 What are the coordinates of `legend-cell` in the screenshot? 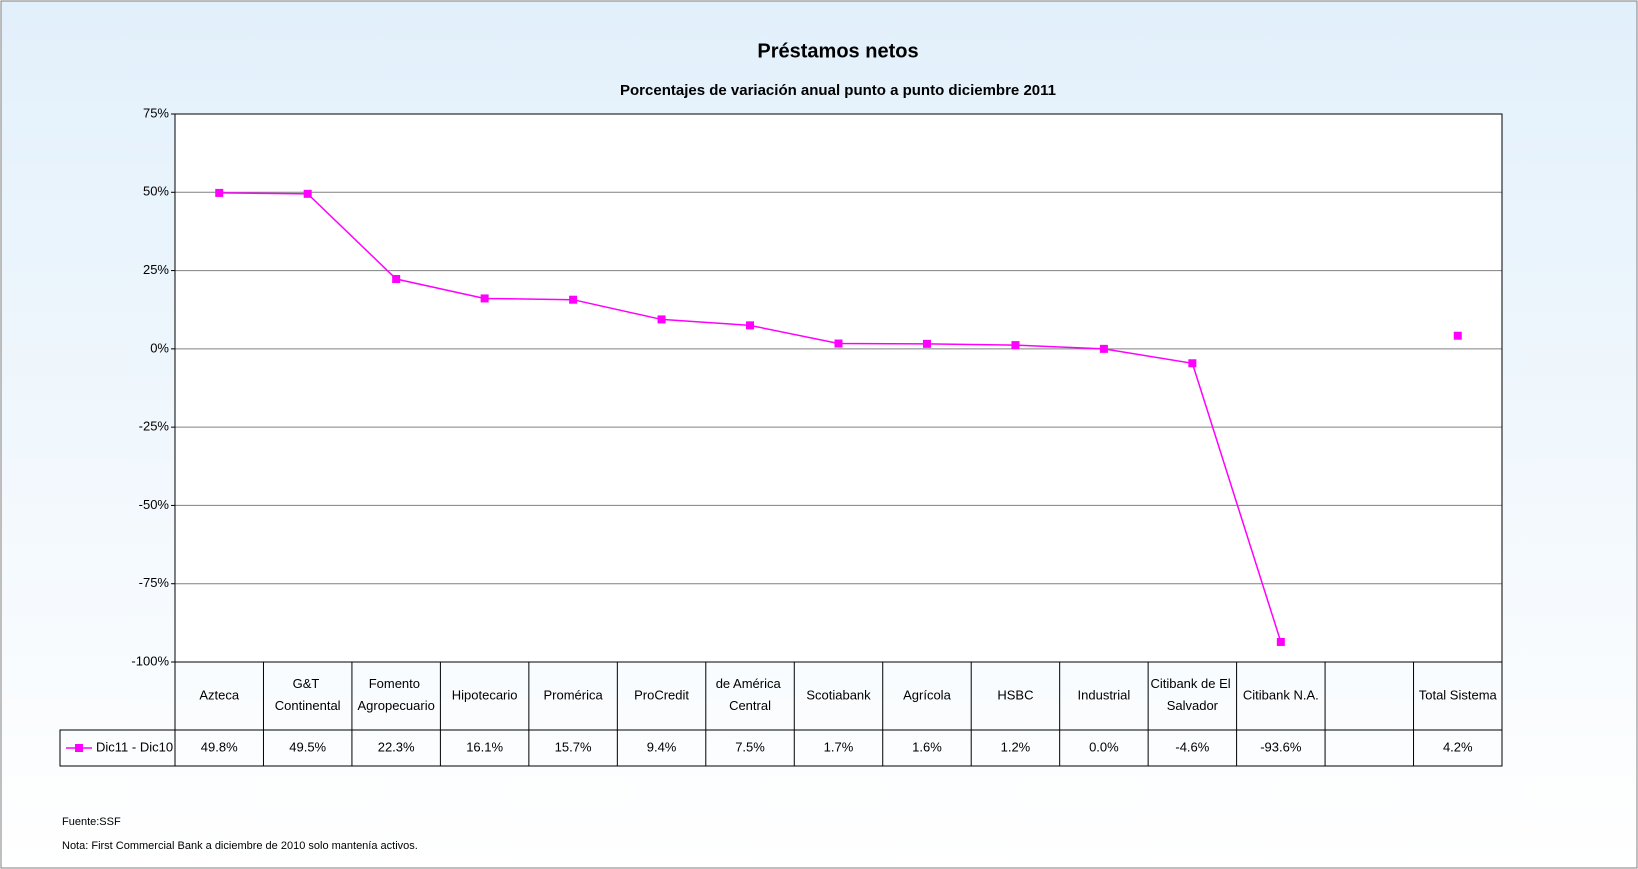 It's located at (117, 748).